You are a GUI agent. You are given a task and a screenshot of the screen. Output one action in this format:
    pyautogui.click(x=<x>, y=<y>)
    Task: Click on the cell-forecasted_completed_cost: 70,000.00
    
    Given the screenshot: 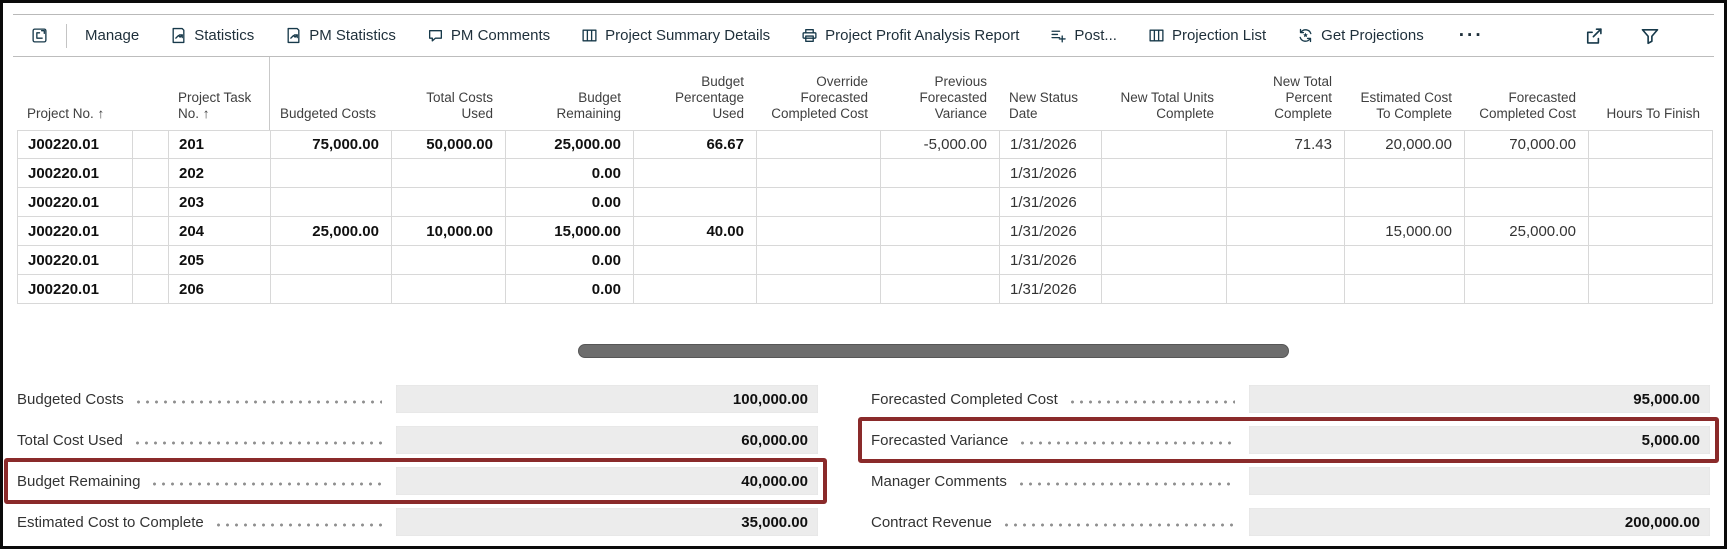 What is the action you would take?
    pyautogui.click(x=1527, y=144)
    